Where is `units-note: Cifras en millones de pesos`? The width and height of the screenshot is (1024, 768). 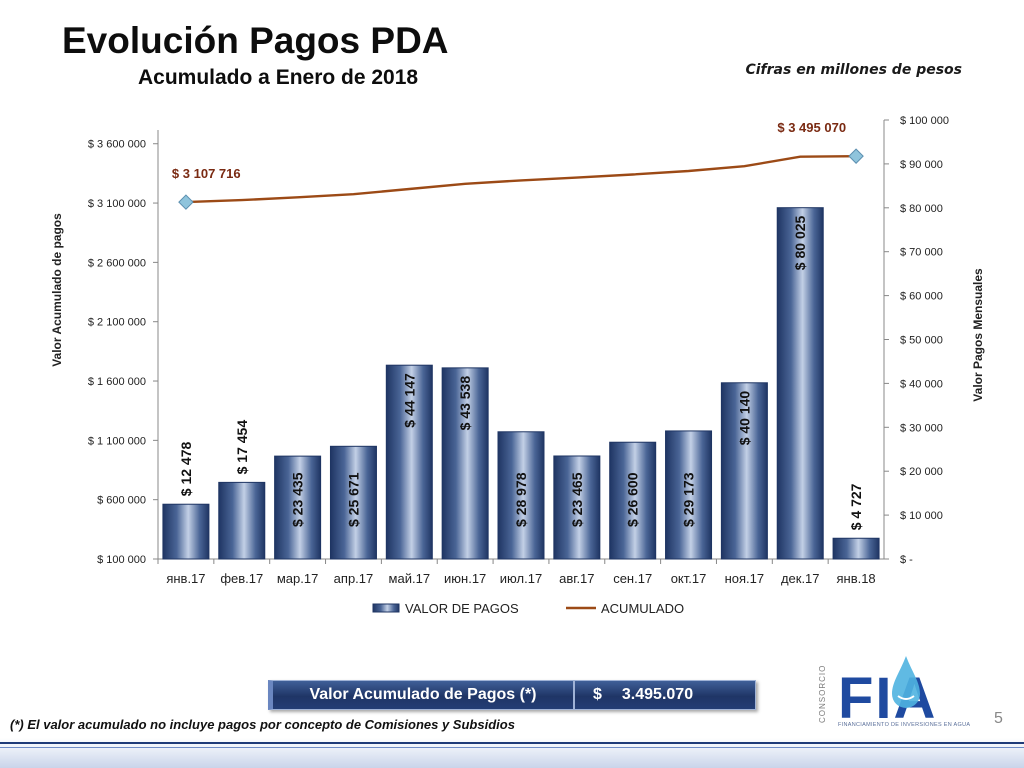
units-note: Cifras en millones de pesos is located at coordinates (853, 70).